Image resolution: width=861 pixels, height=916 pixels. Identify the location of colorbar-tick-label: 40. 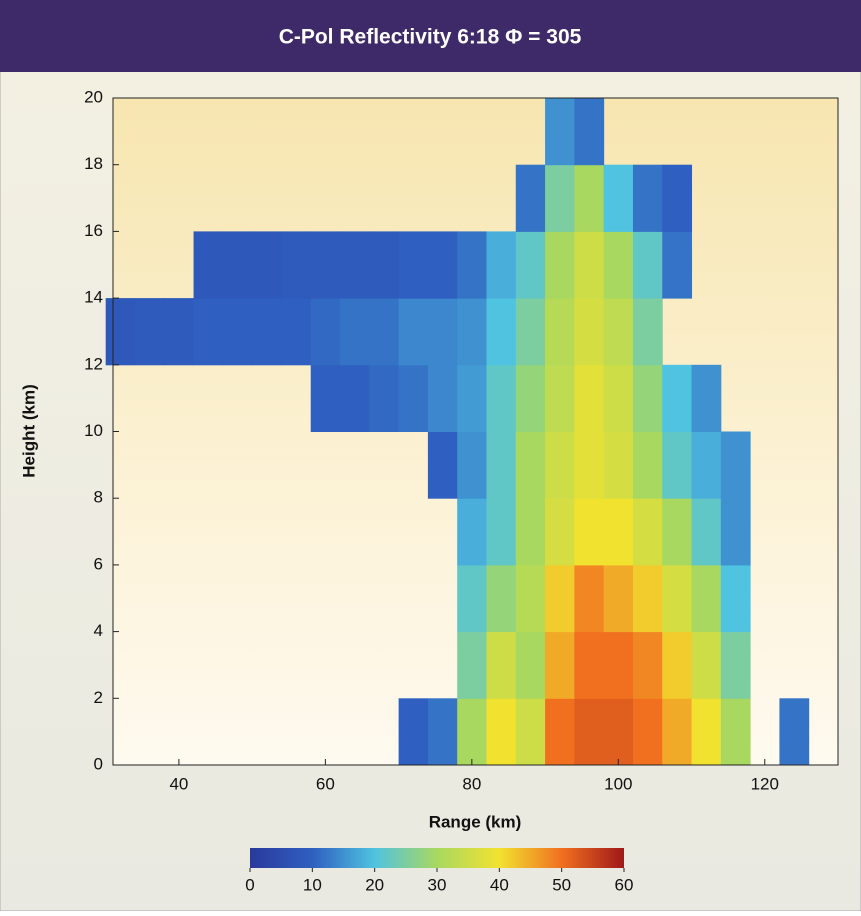
(499, 884).